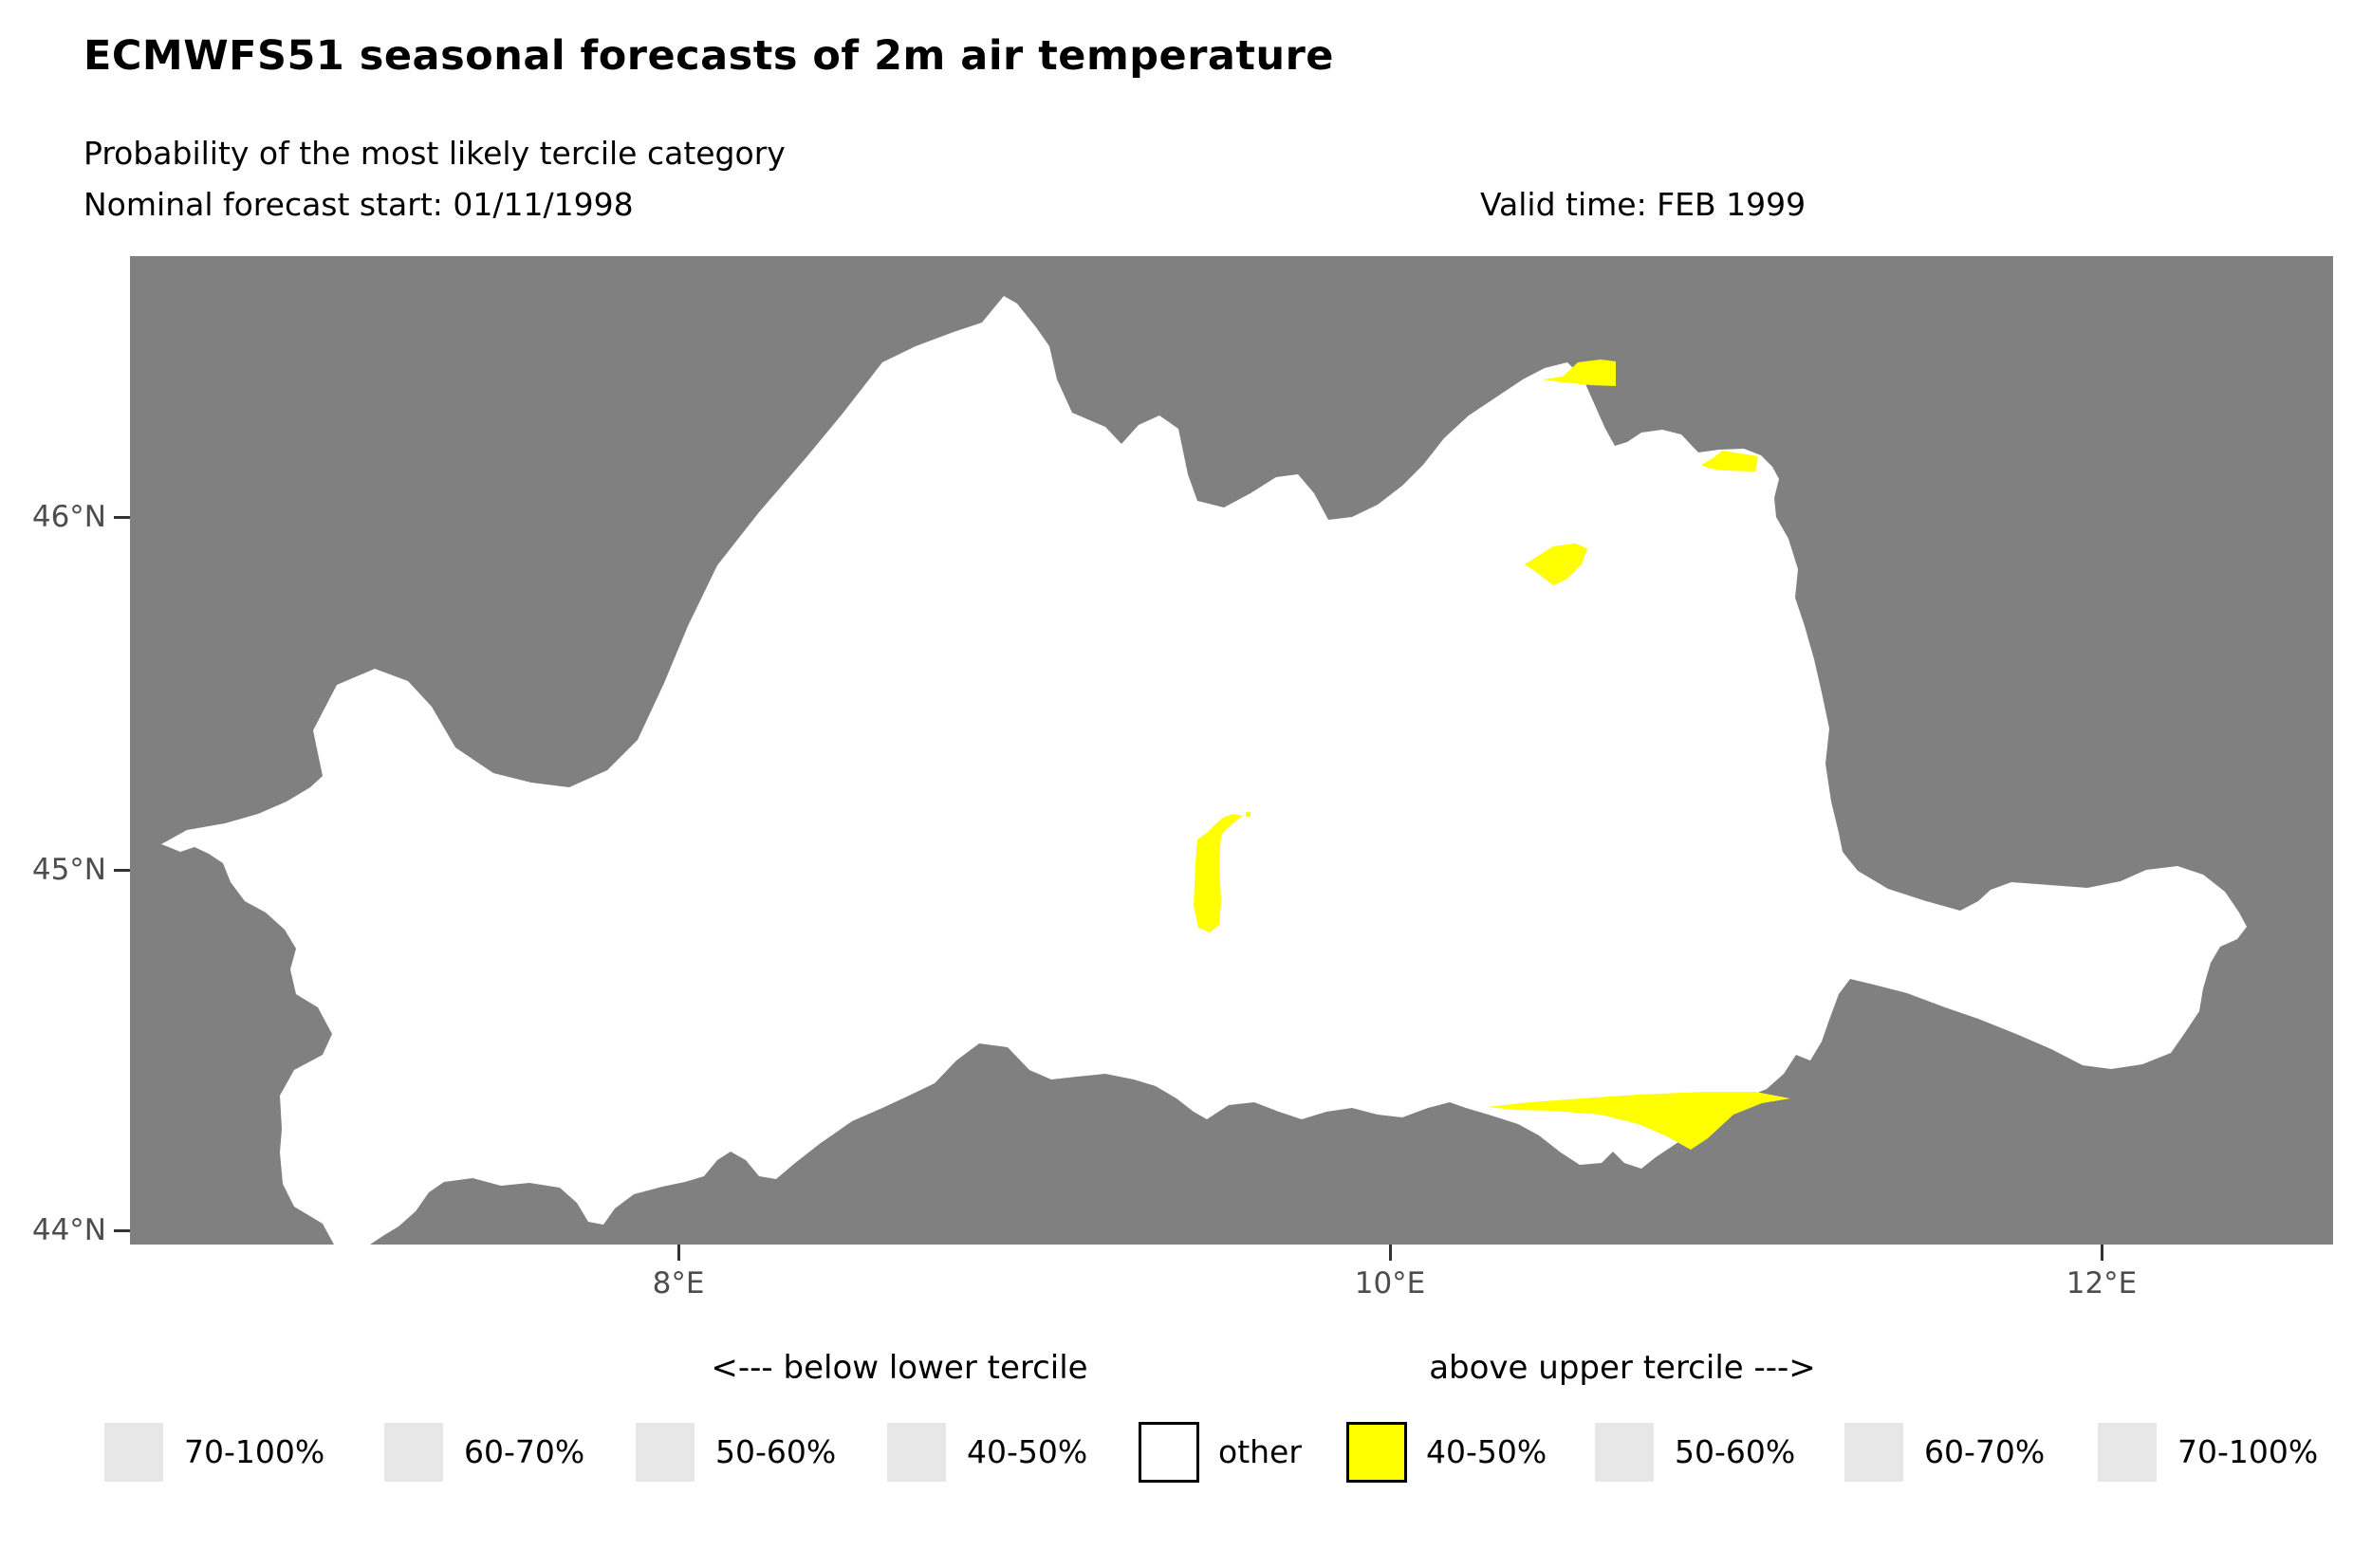 This screenshot has height=1568, width=2353. Describe the element at coordinates (1218, 873) in the screenshot. I see `patch-center` at that location.